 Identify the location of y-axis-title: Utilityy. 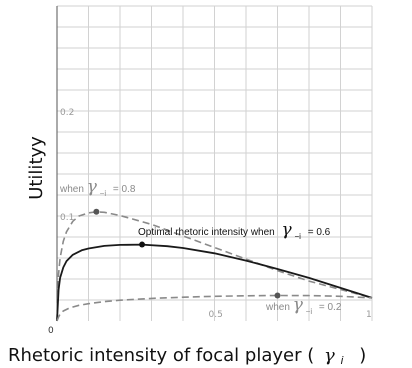
(36, 168).